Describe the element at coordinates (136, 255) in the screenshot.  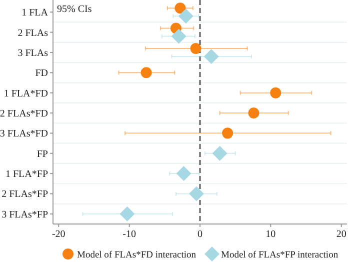
I see `legend-label: Model of FLAs*FD interaction` at that location.